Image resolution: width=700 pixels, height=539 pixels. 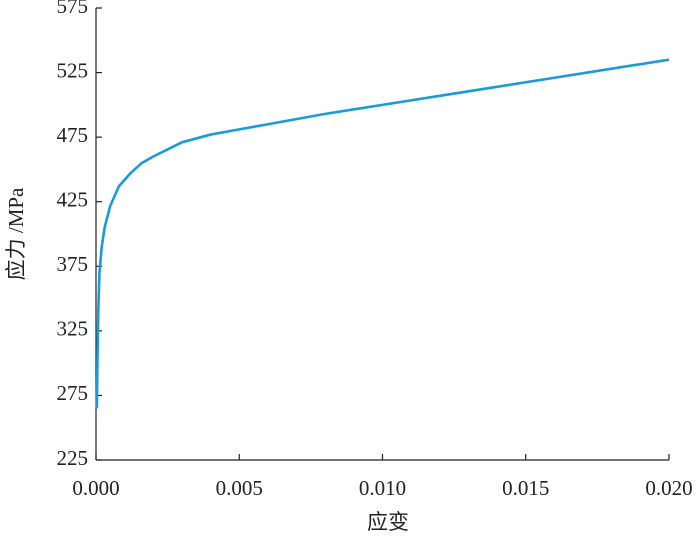 I want to click on y-tick-label: 575, so click(x=73, y=9).